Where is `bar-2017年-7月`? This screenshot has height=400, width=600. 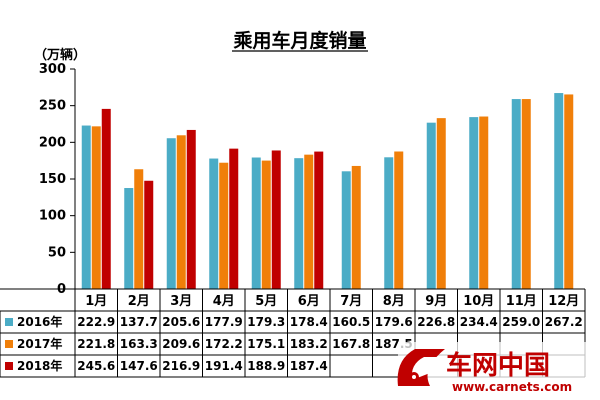 bar-2017年-7月 is located at coordinates (356, 227).